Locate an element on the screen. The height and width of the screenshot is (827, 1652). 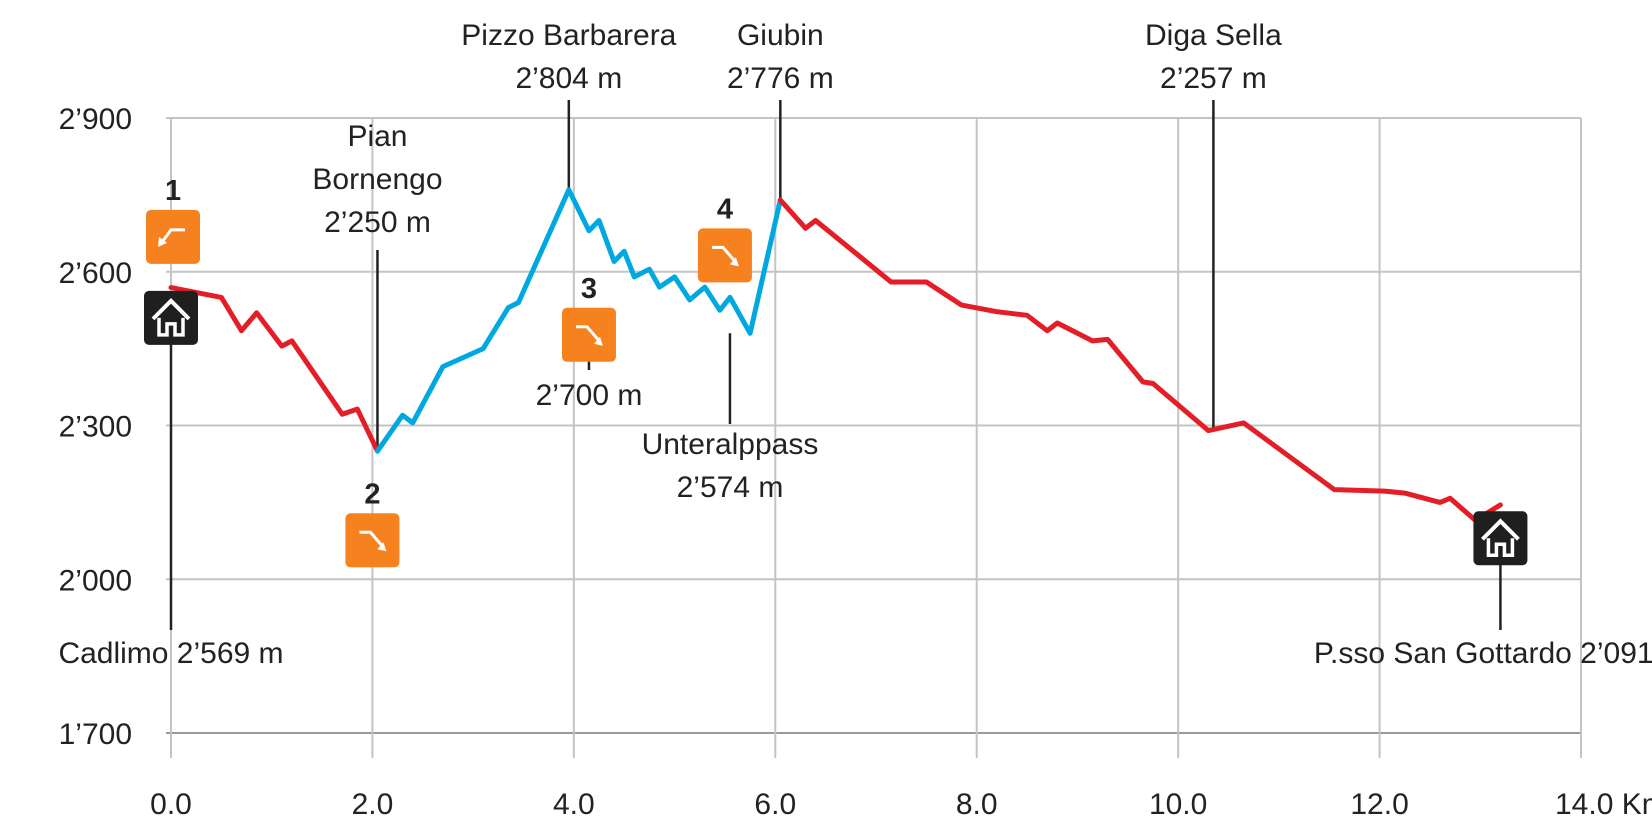
annotation-label: Unteralppass is located at coordinates (730, 444).